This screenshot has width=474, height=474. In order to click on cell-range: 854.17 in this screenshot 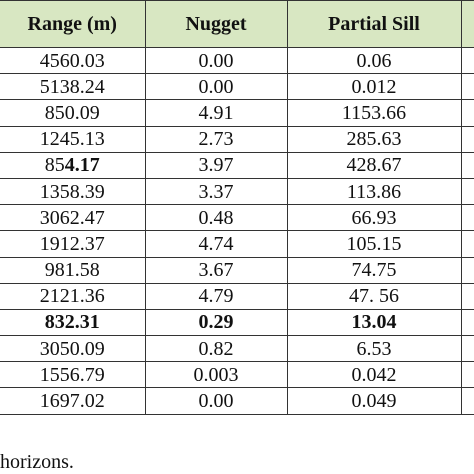, I will do `click(72, 165)`.